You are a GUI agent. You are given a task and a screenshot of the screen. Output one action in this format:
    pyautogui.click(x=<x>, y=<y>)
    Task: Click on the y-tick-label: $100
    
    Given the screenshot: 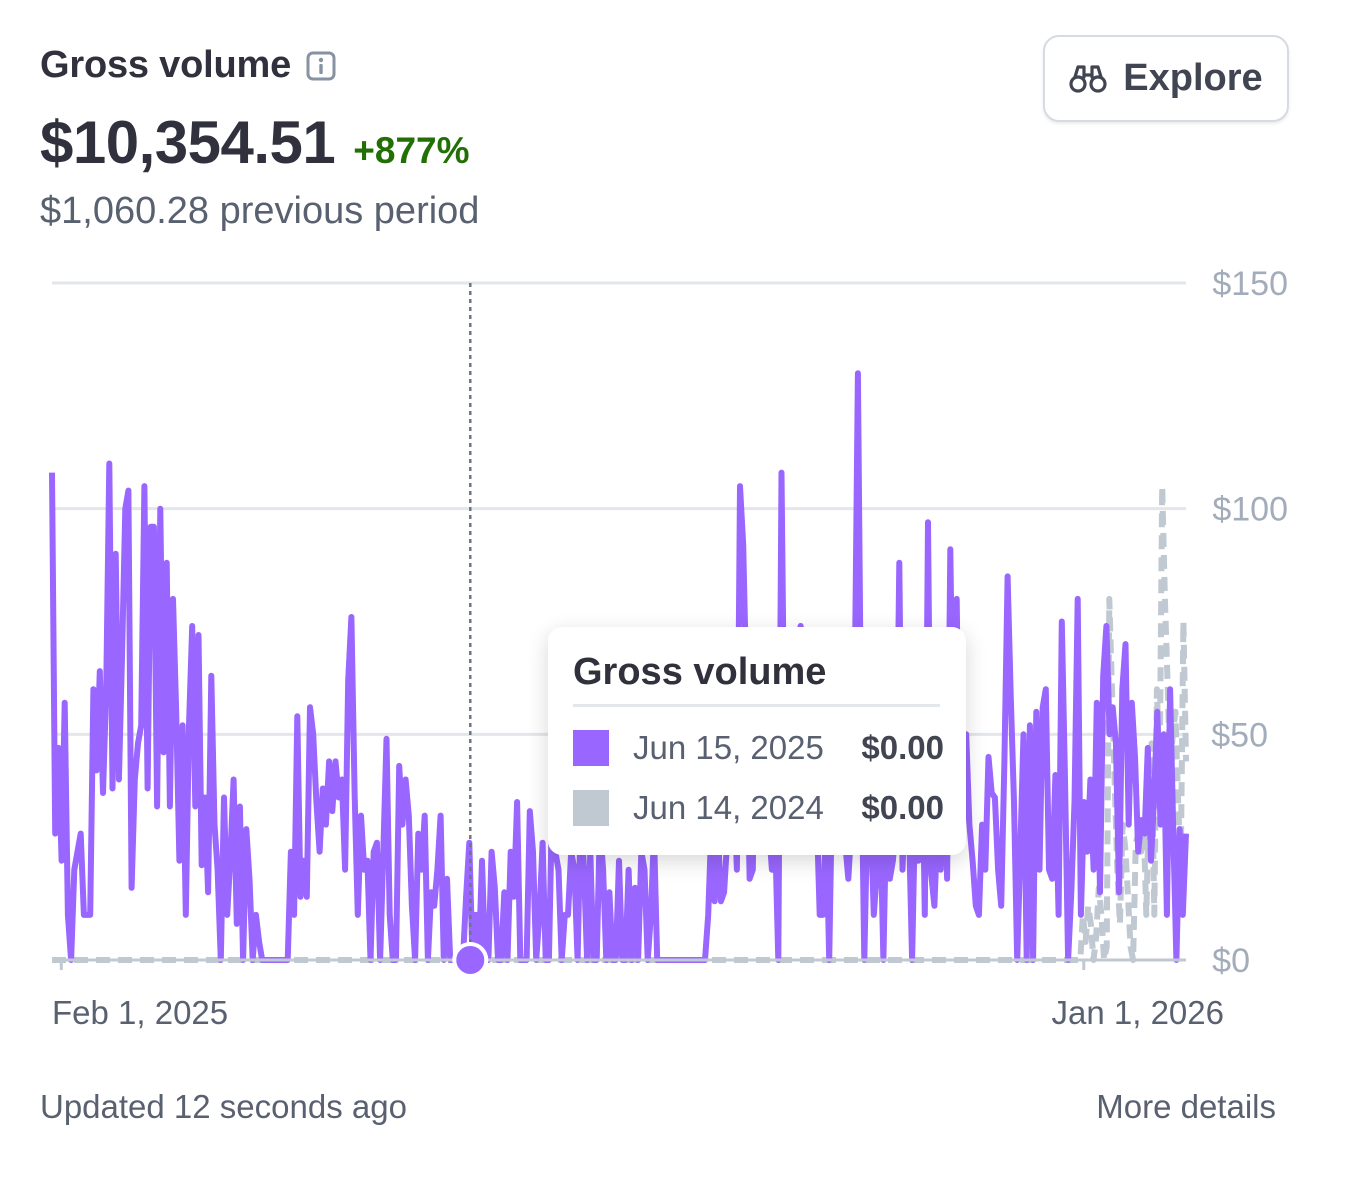 What is the action you would take?
    pyautogui.click(x=1250, y=510)
    